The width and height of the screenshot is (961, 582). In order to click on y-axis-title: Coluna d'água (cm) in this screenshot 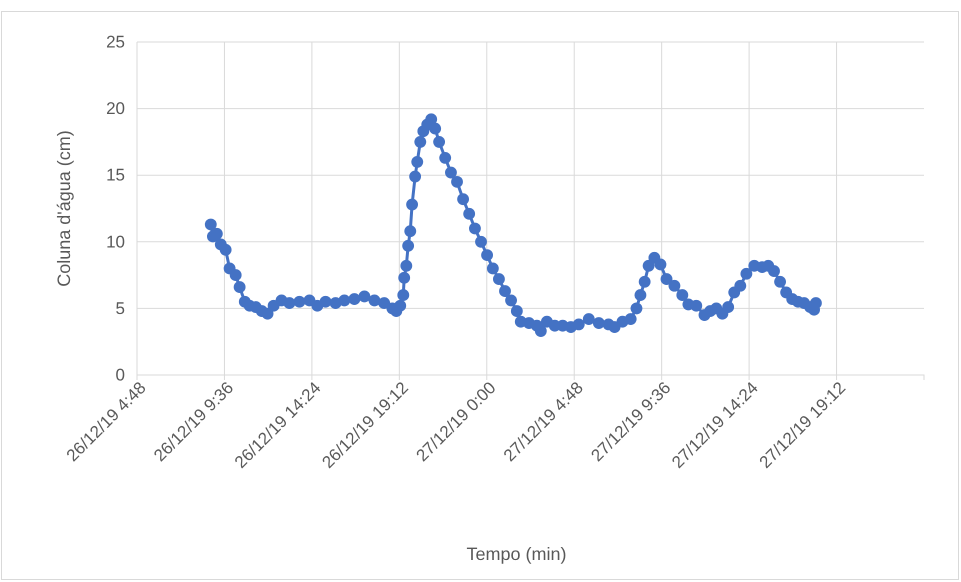, I will do `click(64, 208)`.